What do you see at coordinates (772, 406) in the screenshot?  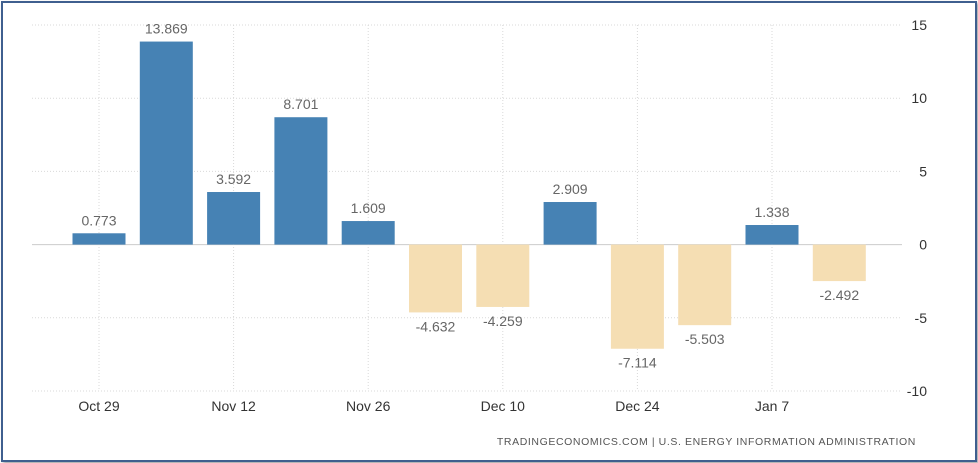 I see `x-tick-label: Jan 7` at bounding box center [772, 406].